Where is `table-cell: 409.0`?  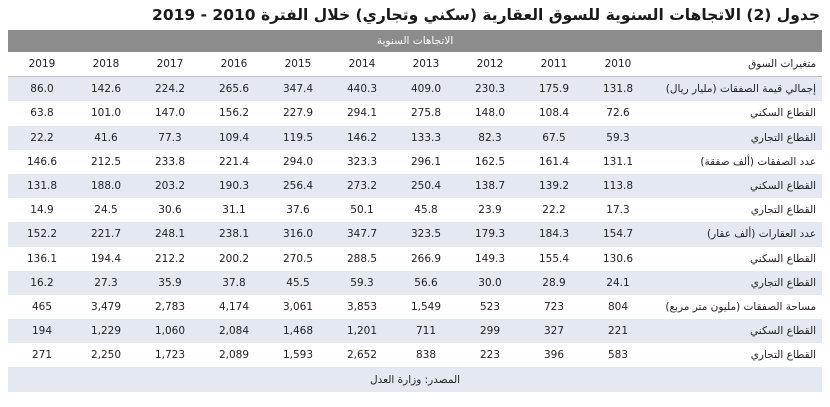
table-cell: 409.0 is located at coordinates (424, 89).